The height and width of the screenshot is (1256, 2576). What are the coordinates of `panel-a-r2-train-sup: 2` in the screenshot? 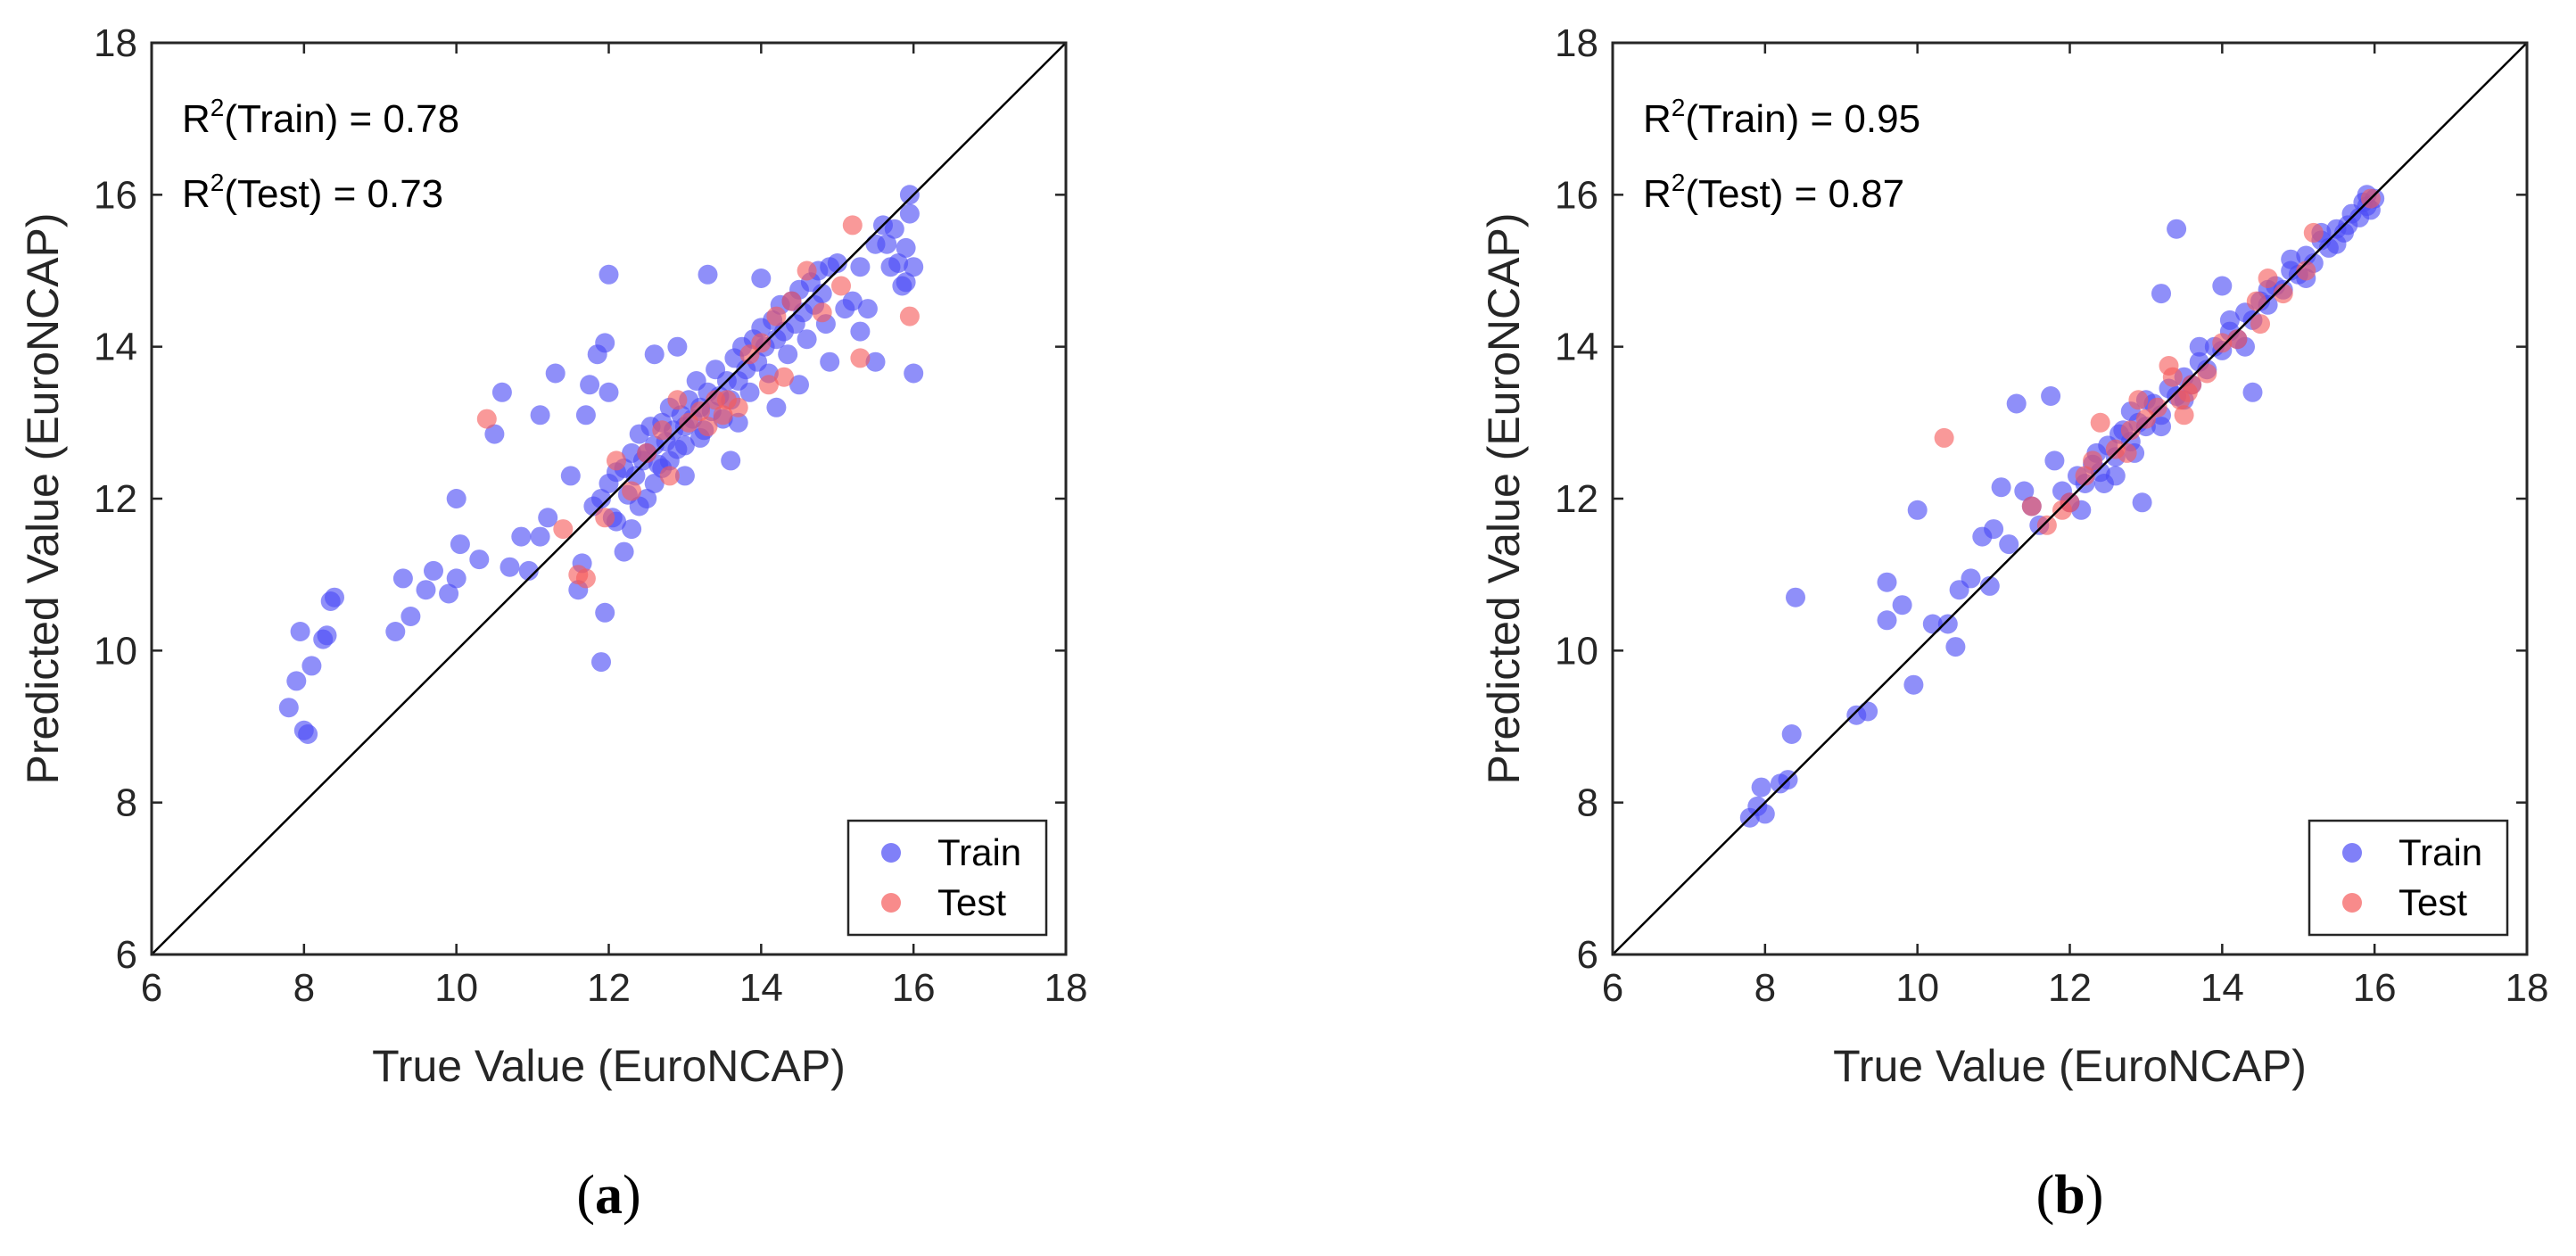 It's located at (218, 108).